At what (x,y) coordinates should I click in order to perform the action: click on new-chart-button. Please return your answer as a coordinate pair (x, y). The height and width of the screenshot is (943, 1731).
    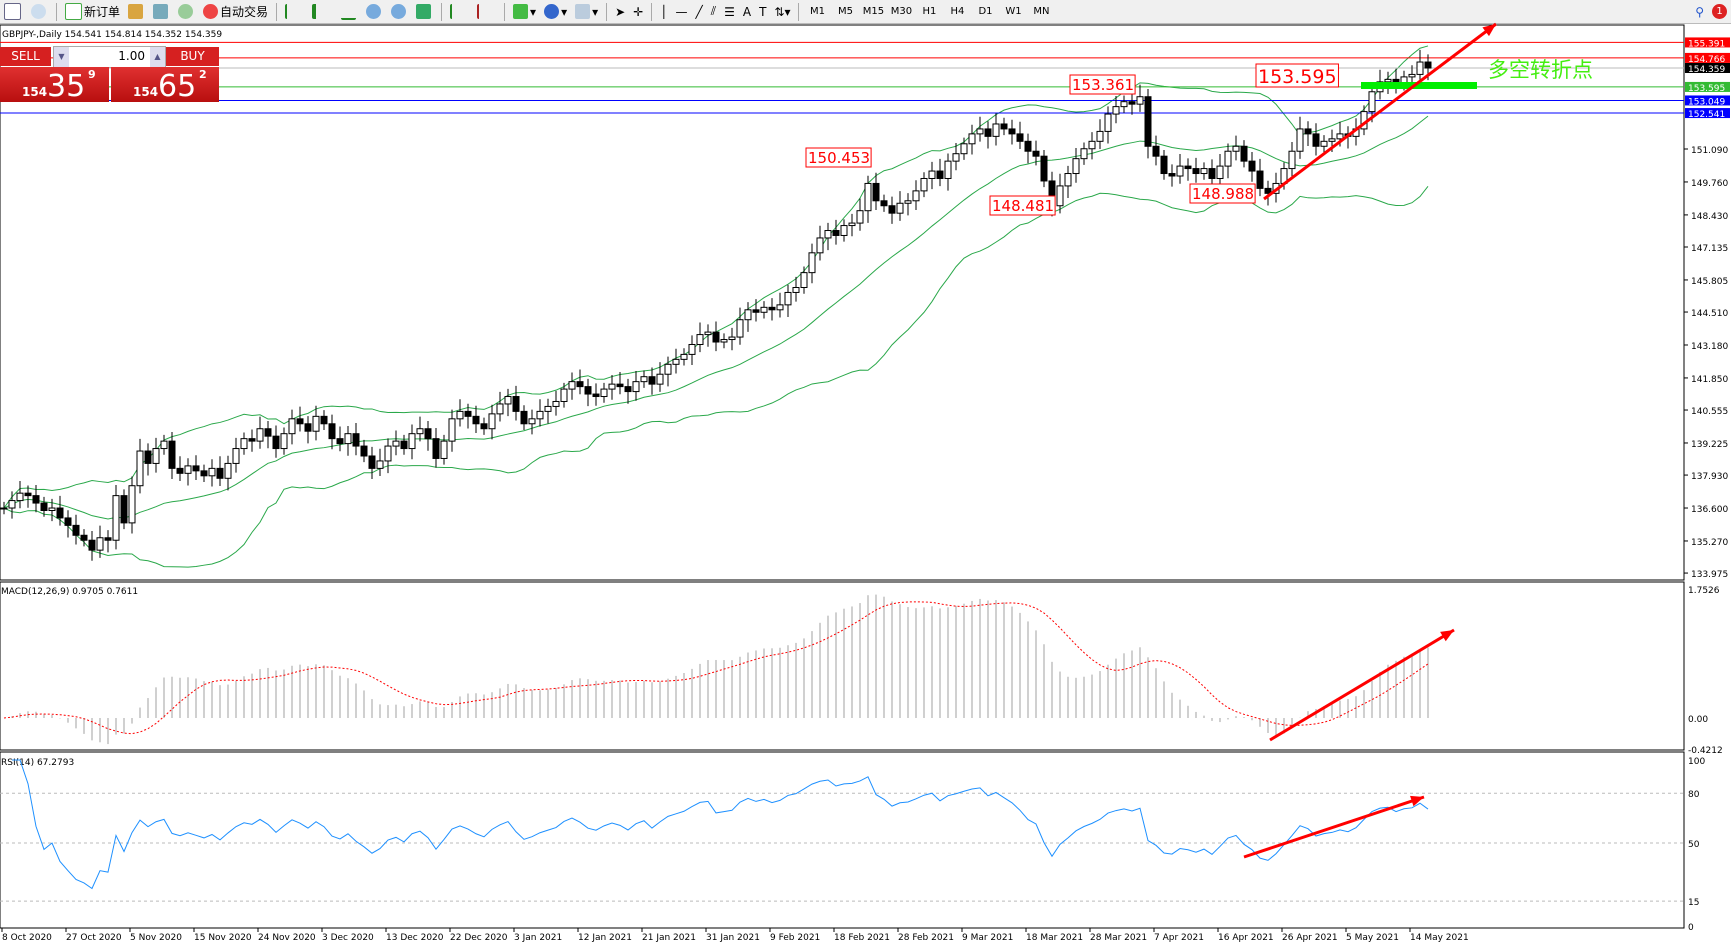
    Looking at the image, I should click on (13, 11).